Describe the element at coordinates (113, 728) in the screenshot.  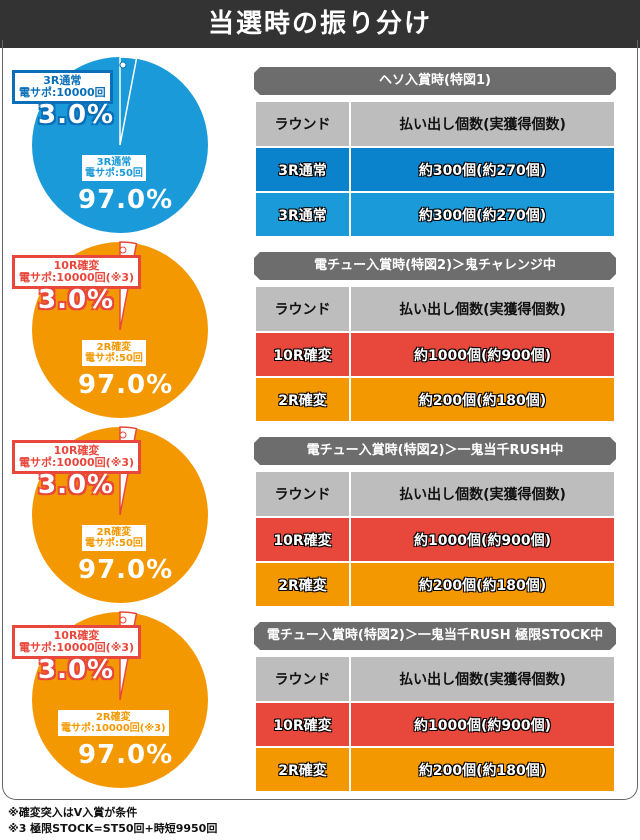
I see `large-slice-sapo: 電サポ:10000回(※3)` at that location.